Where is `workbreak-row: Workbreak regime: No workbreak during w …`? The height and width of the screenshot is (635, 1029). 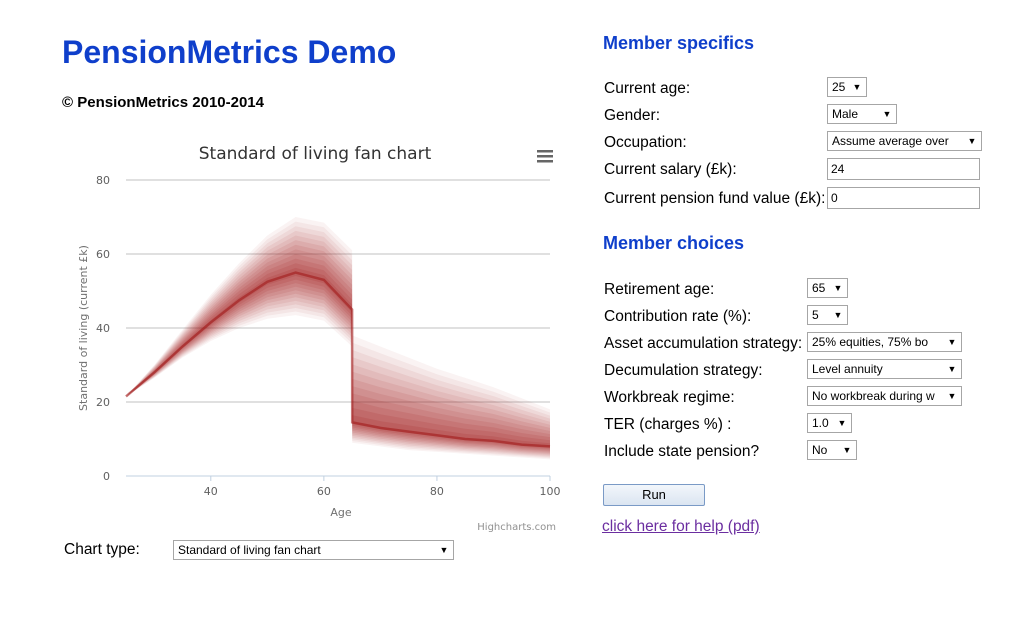
workbreak-row: Workbreak regime: No workbreak during w … is located at coordinates (794, 398).